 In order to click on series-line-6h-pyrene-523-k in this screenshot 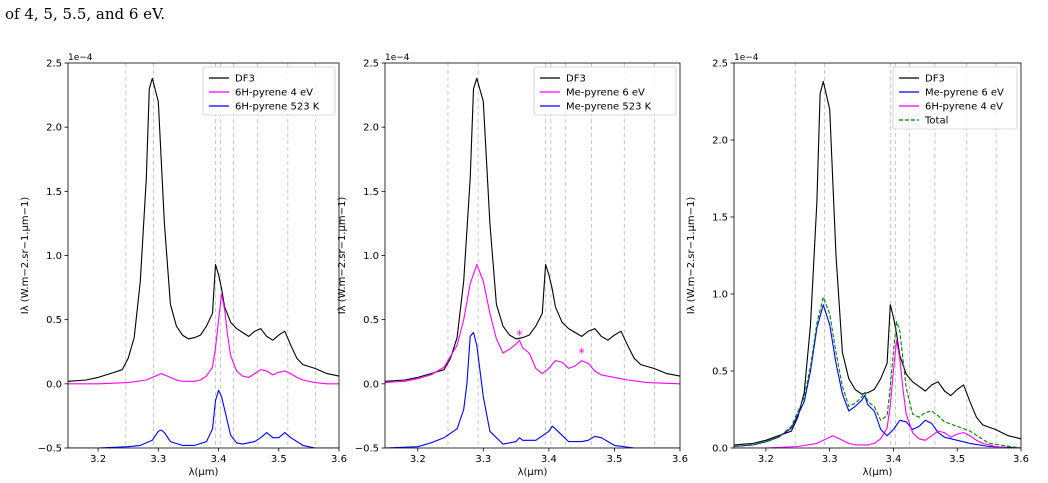, I will do `click(203, 418)`.